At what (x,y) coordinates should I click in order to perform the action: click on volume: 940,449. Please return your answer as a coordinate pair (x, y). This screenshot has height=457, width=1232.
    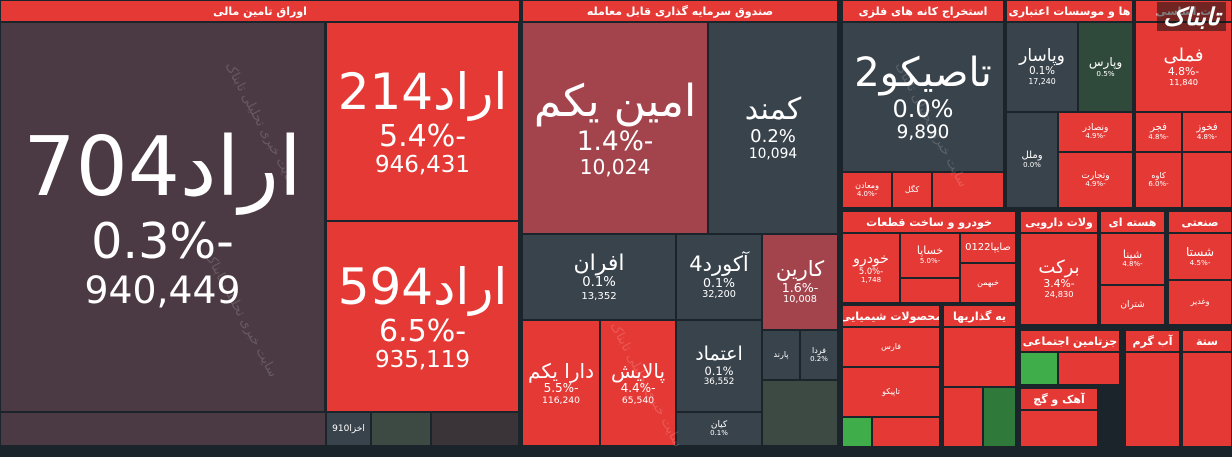
    Looking at the image, I should click on (162, 290).